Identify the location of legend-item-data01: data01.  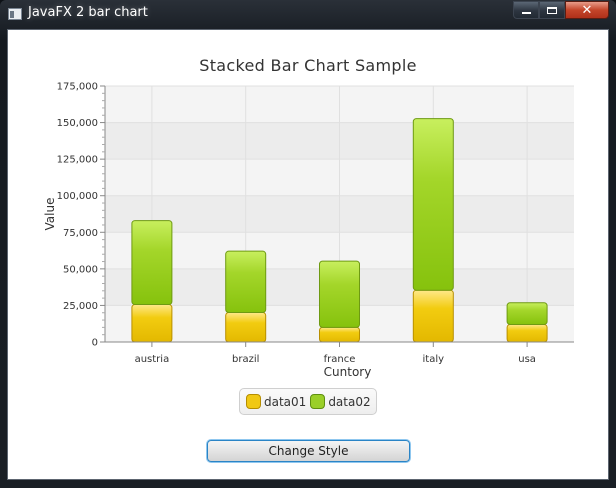
(276, 401).